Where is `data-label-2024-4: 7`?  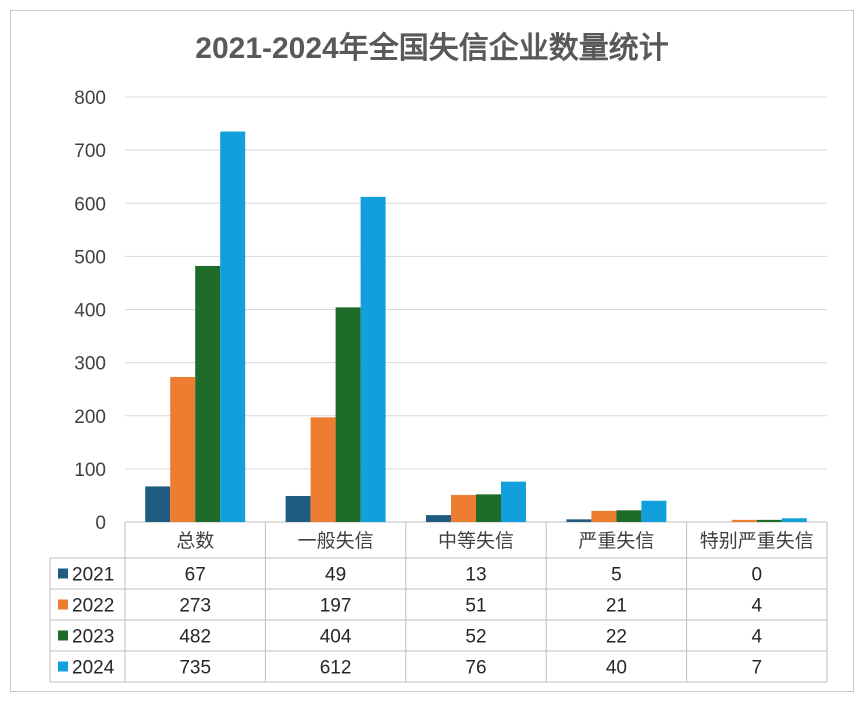 data-label-2024-4: 7 is located at coordinates (757, 668).